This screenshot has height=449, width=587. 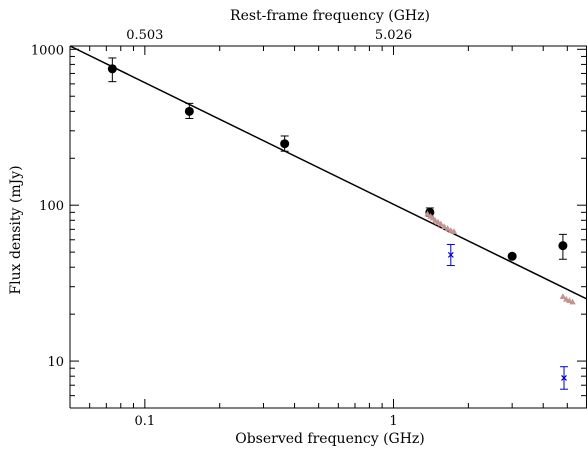 I want to click on x-axis-title: Observed frequency (GHz), so click(x=330, y=439).